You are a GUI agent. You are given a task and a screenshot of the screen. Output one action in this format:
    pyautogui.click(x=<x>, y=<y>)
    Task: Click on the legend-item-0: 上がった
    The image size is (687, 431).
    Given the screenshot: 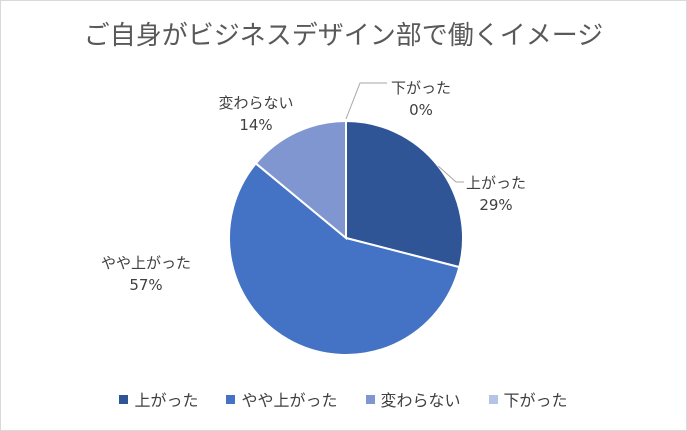 What is the action you would take?
    pyautogui.click(x=158, y=399)
    